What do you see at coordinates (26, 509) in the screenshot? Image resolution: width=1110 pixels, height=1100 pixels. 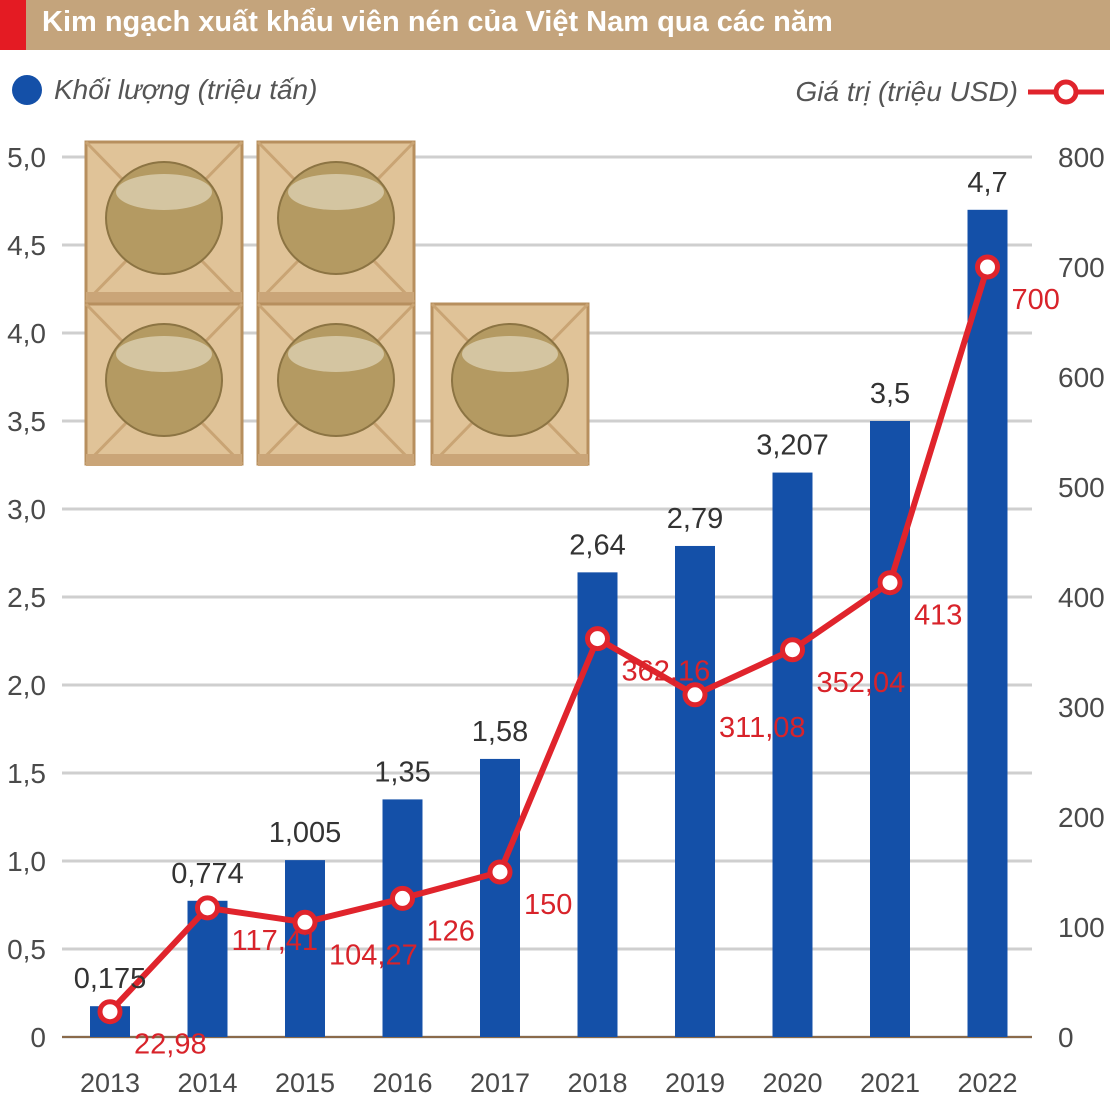 I see `left-tick-label: 3,0` at bounding box center [26, 509].